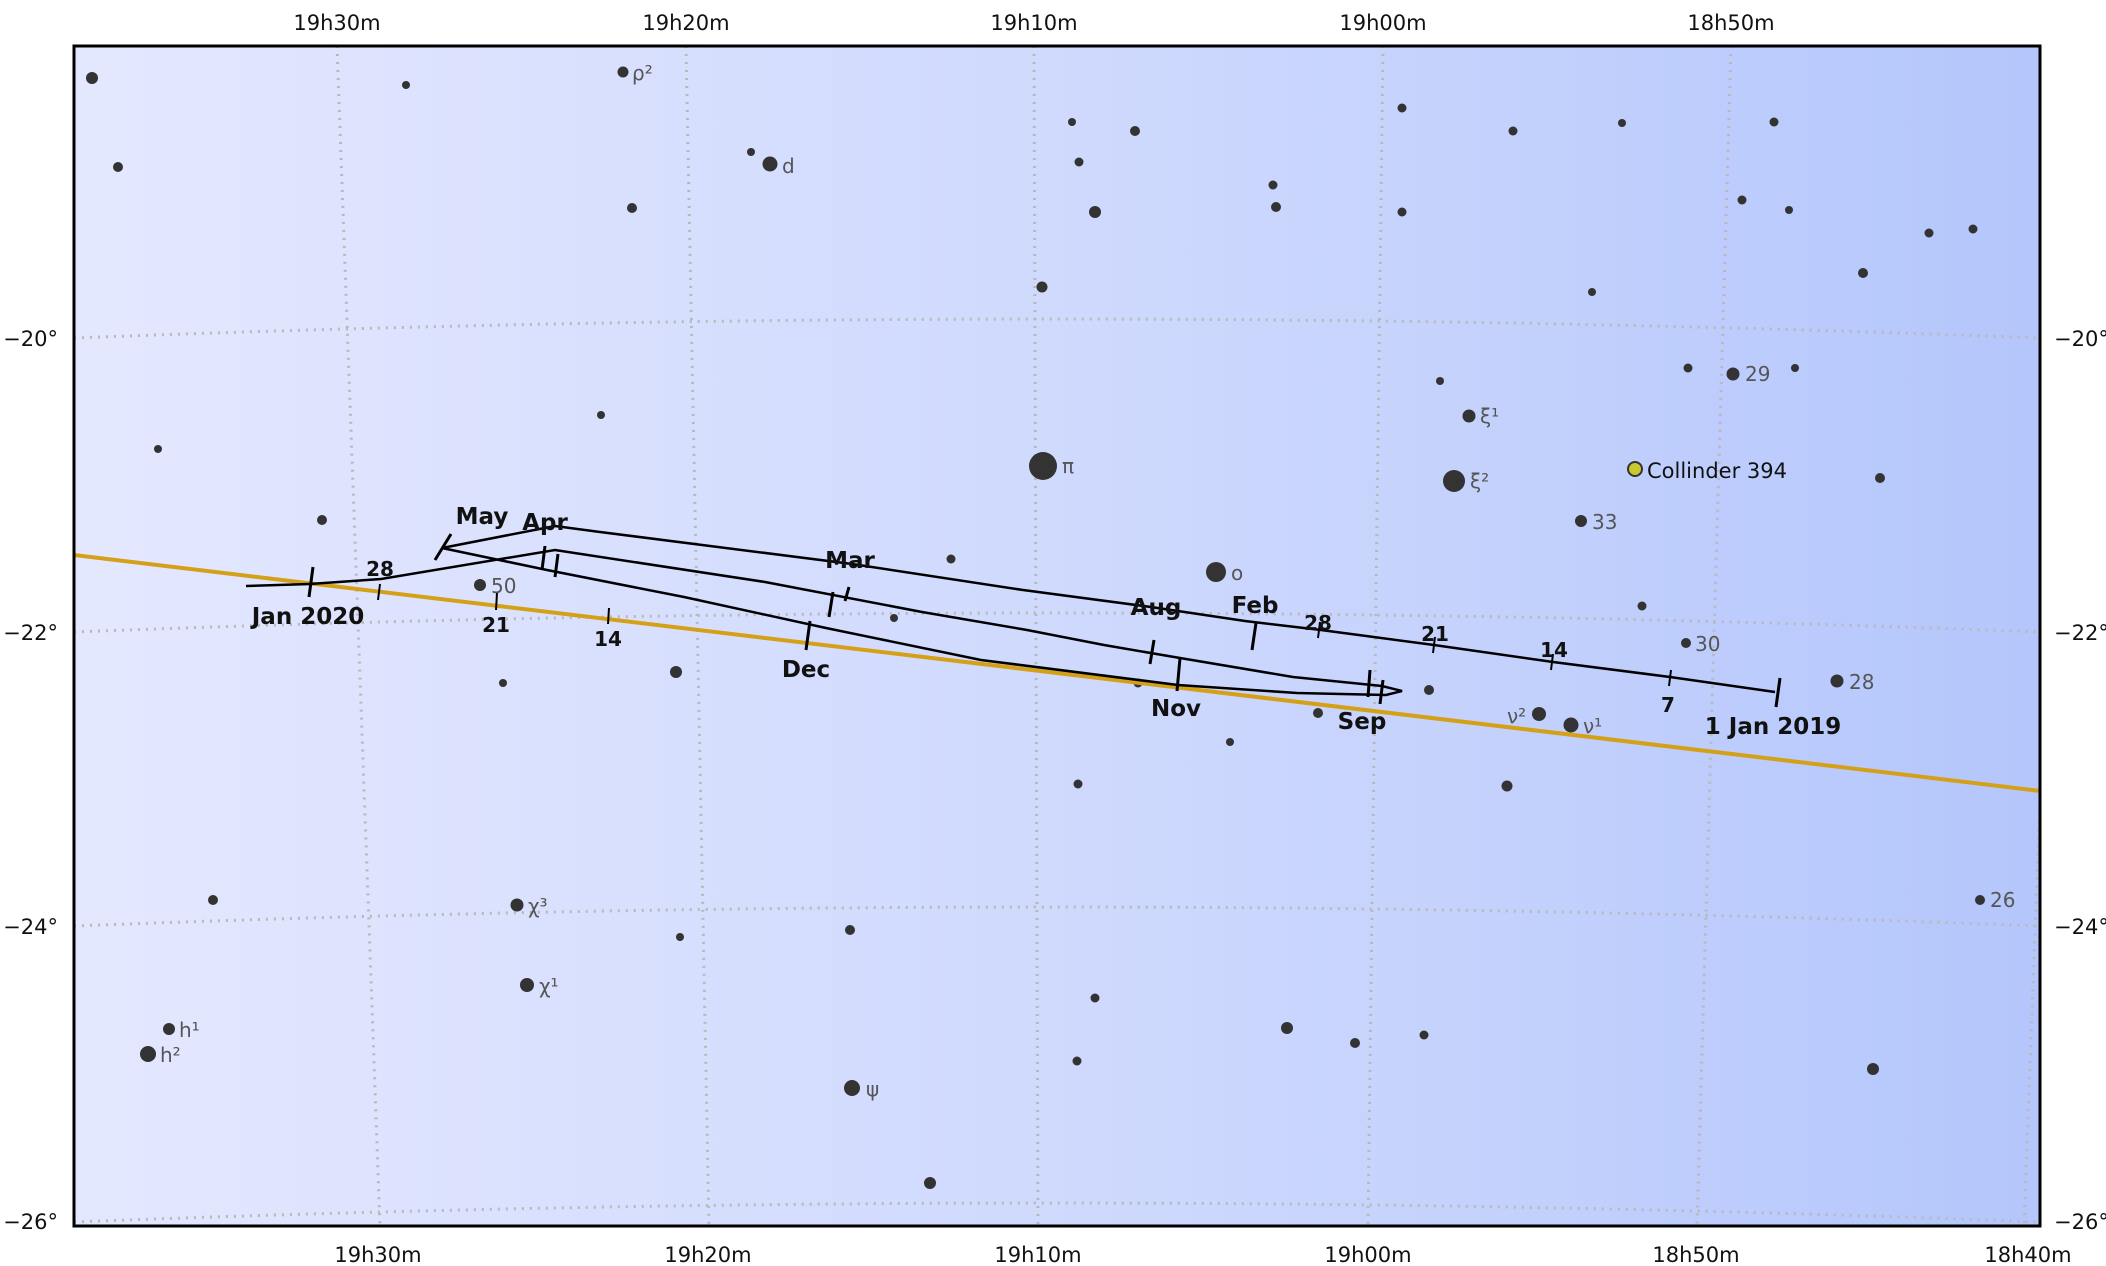  What do you see at coordinates (2080, 1222) in the screenshot?
I see `dec-right-label: −26°` at bounding box center [2080, 1222].